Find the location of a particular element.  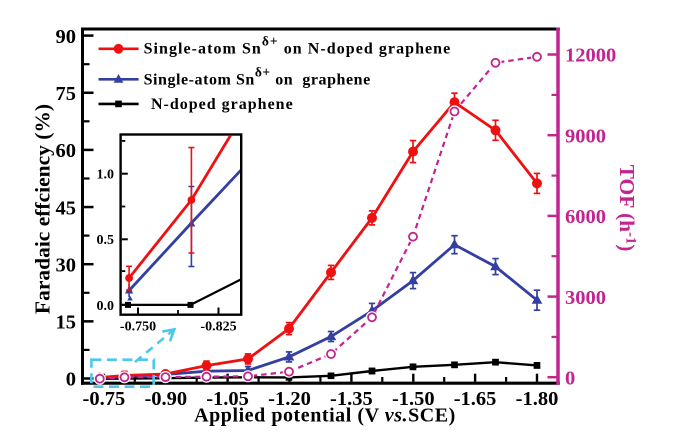

svg-text: Faradaic effciency (%) is located at coordinates (43, 209).